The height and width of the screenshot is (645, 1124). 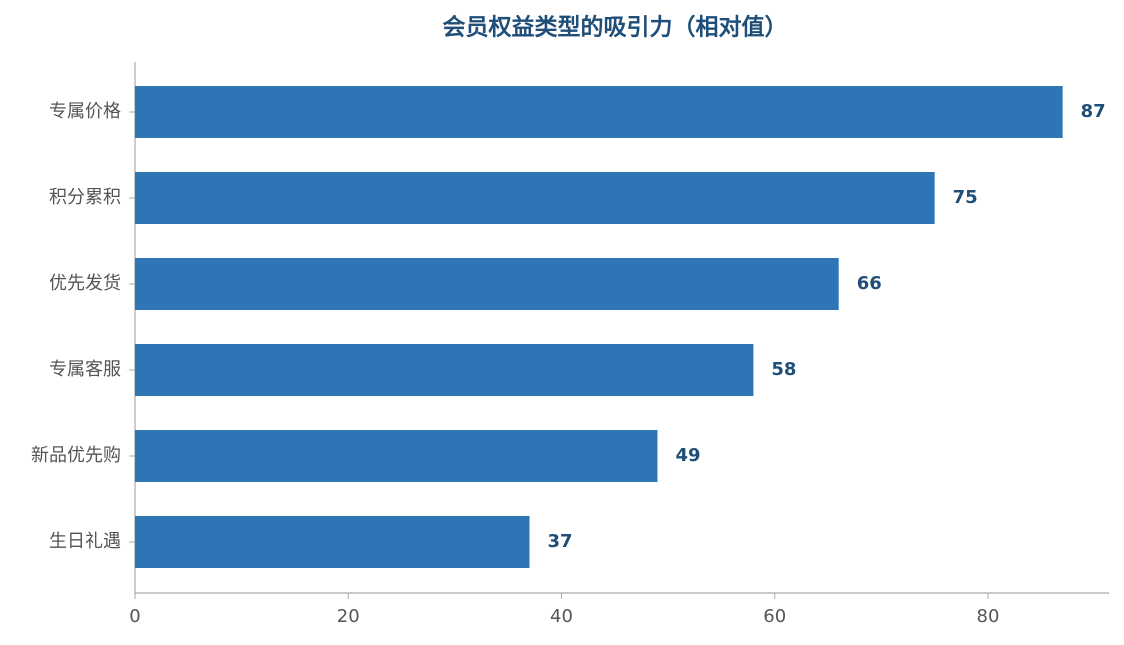 What do you see at coordinates (134, 616) in the screenshot?
I see `x-tick-label: 0` at bounding box center [134, 616].